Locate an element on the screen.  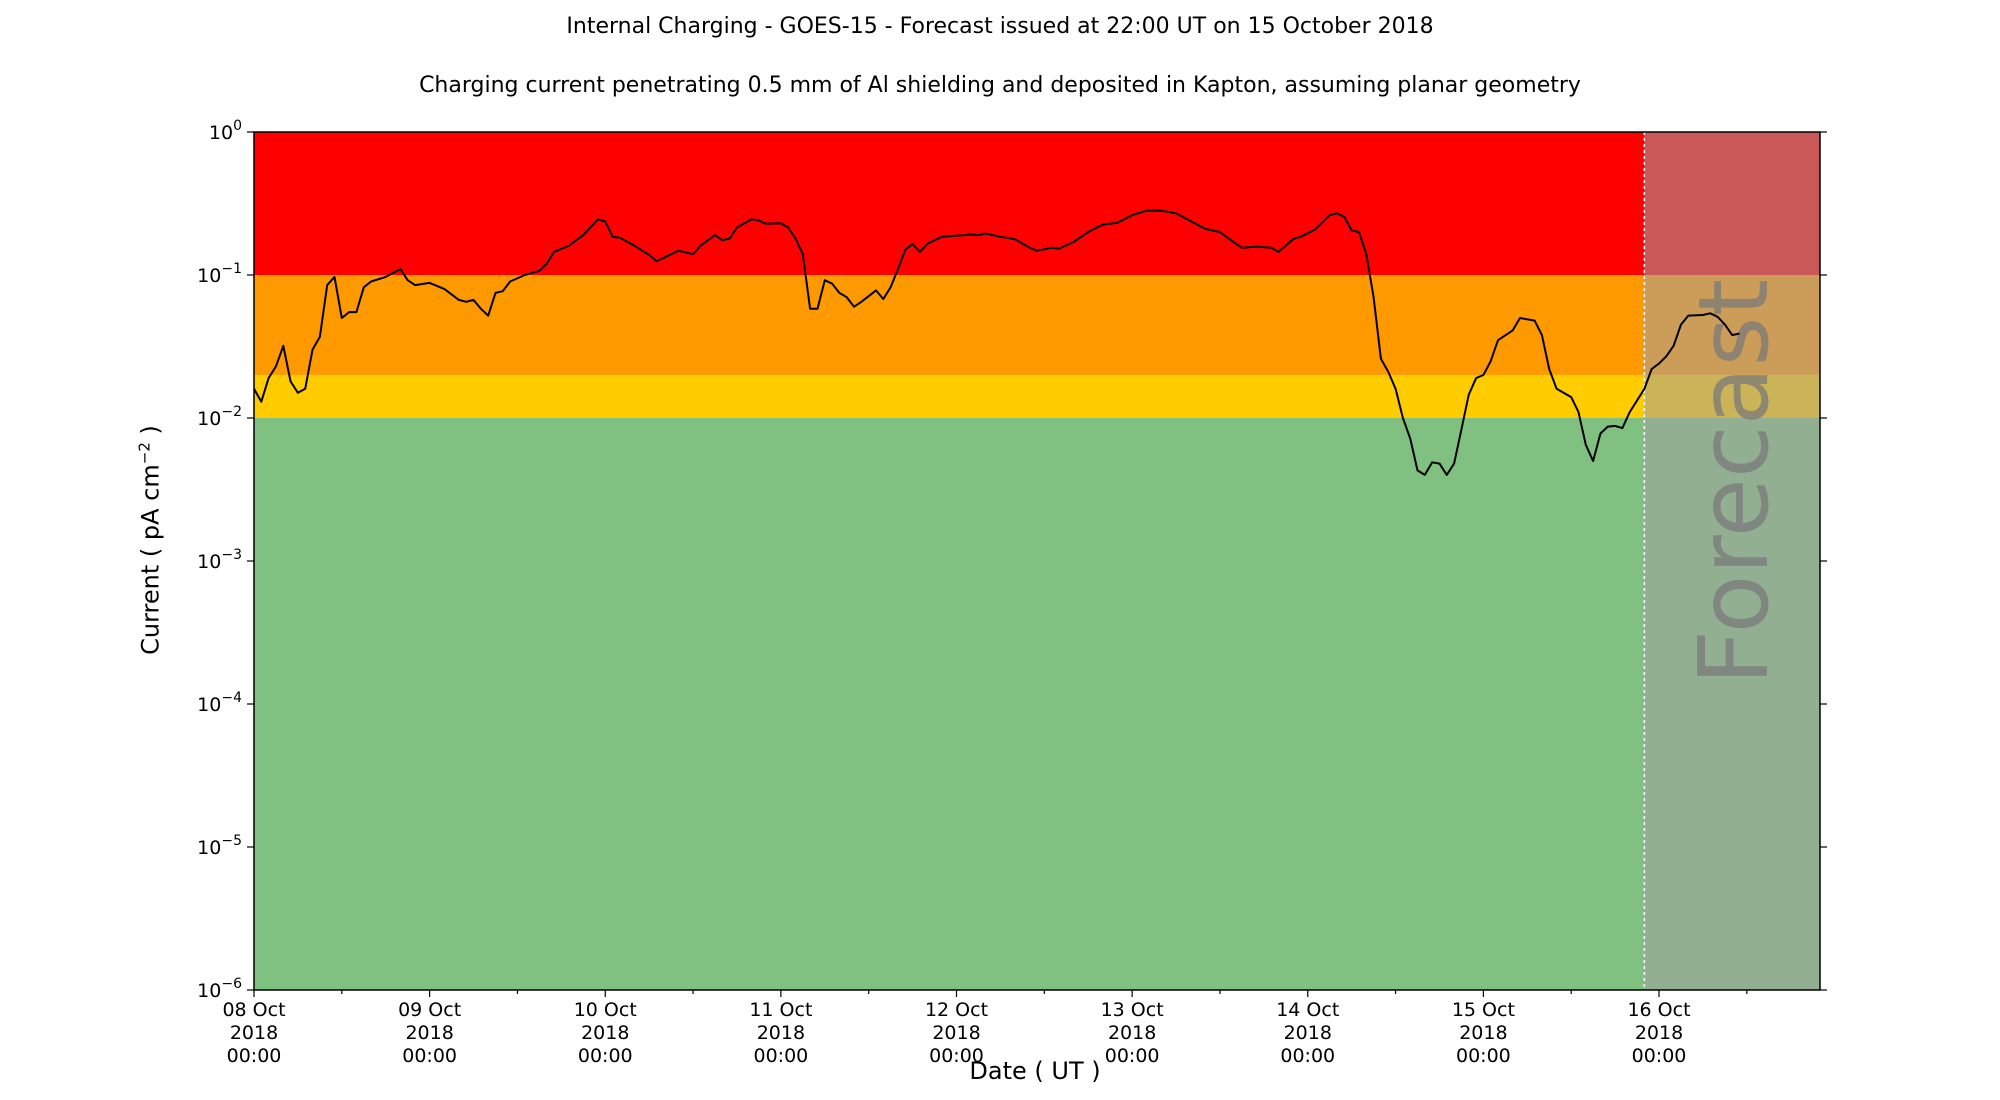
y-tick-label: 10⁻³ is located at coordinates (219, 560).